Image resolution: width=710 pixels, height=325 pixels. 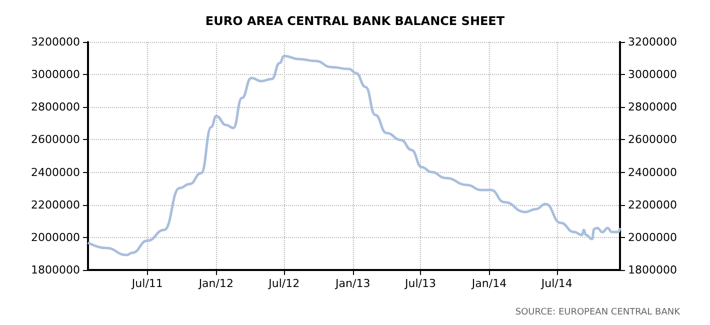 I want to click on x-tick-label: Jan/13, so click(x=352, y=283).